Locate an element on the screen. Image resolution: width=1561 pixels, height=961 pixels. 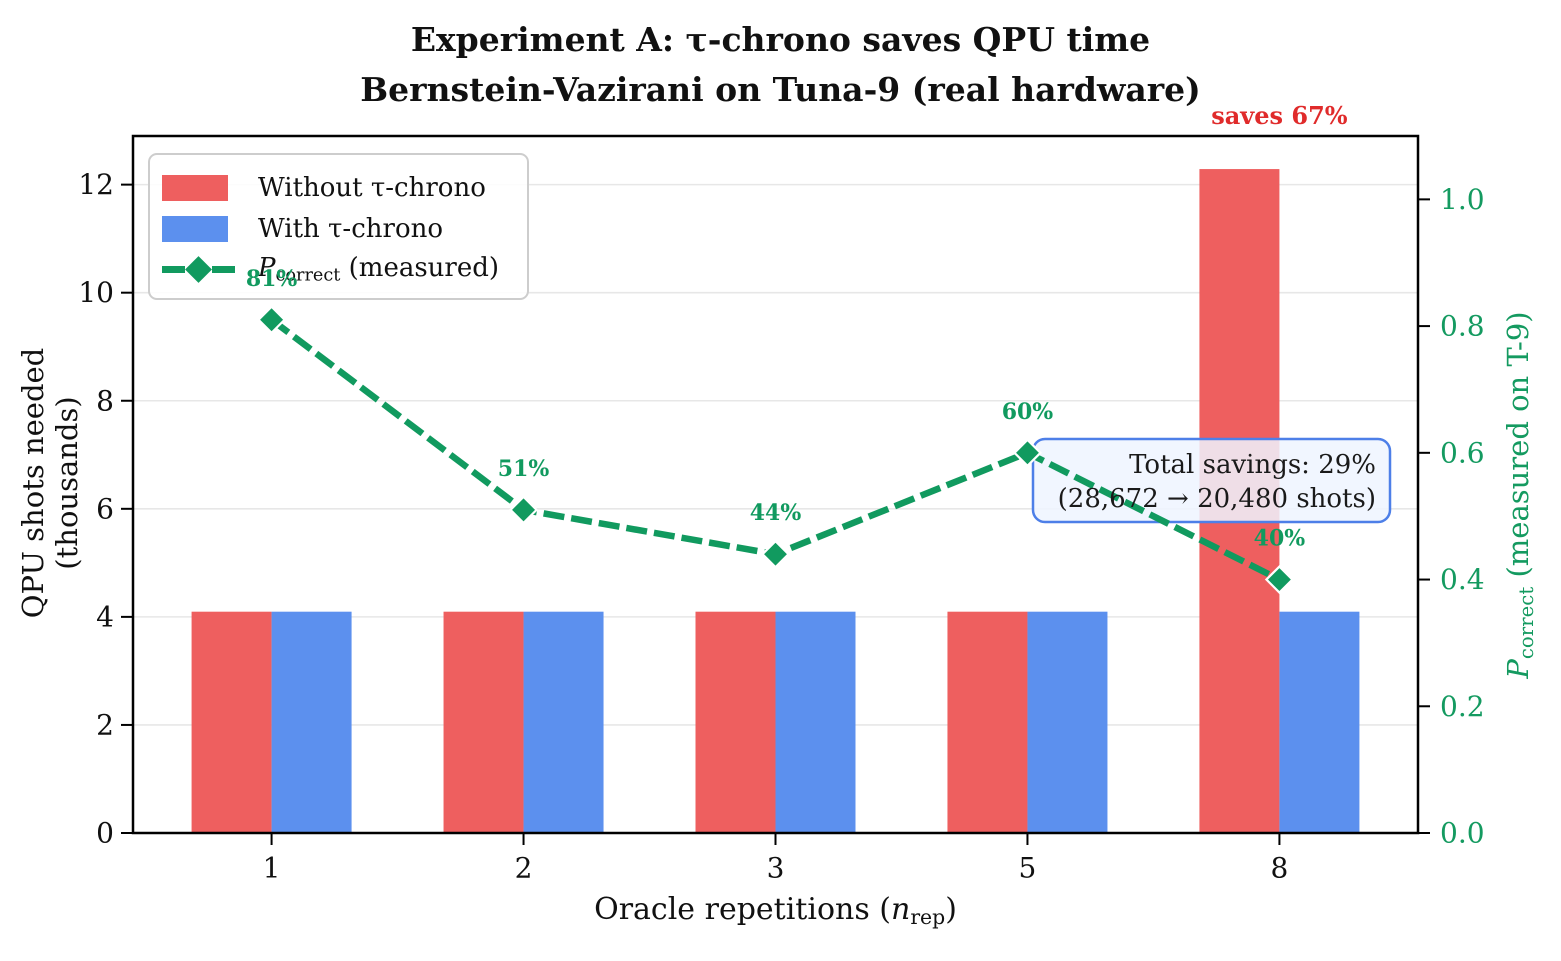
legend-item-with-tau: With τ-chrono is located at coordinates (344, 228).